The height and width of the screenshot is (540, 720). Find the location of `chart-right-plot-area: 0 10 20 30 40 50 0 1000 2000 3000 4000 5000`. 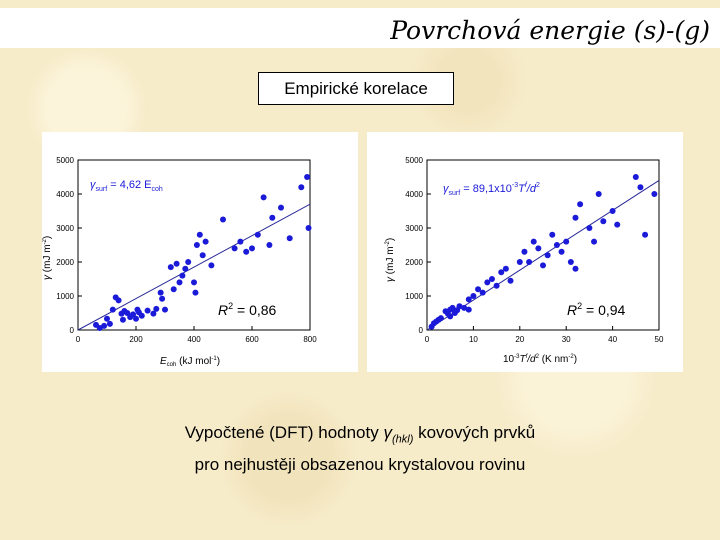

chart-right-plot-area: 0 10 20 30 40 50 0 1000 2000 3000 4000 5000 is located at coordinates (534, 250).